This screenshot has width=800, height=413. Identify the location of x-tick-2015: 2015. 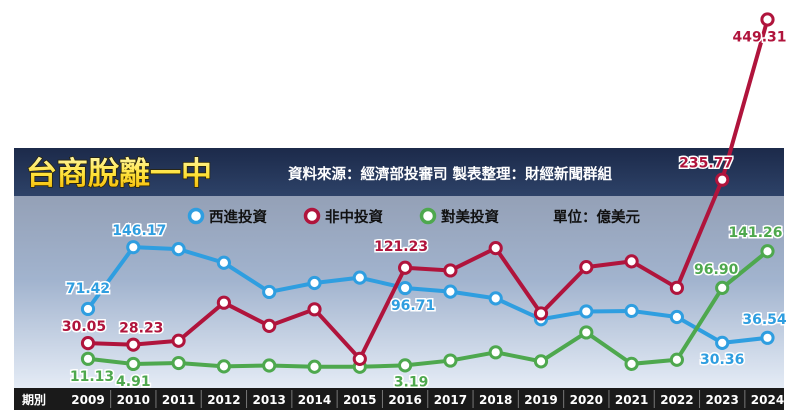
(359, 400).